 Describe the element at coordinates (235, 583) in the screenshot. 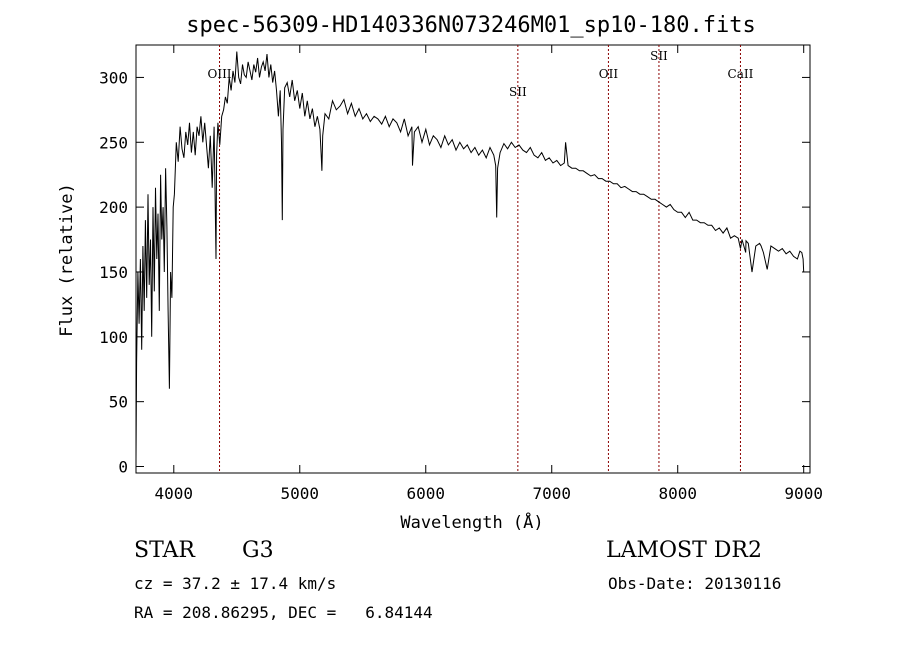

I see `redshift-velocity: cz = 37.2 ± 17.4 km/s` at that location.